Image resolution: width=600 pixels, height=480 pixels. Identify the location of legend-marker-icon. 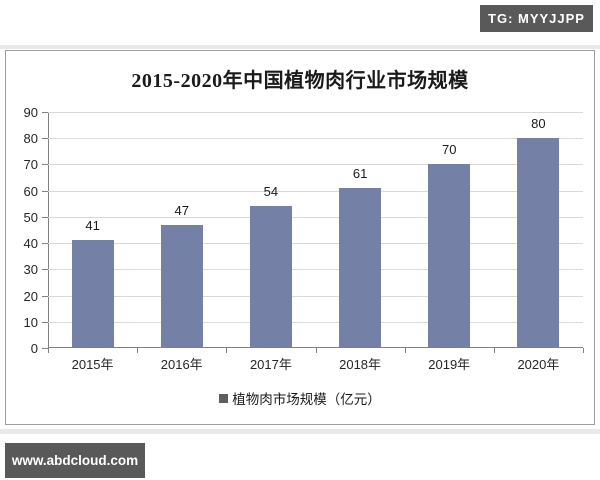
(224, 398).